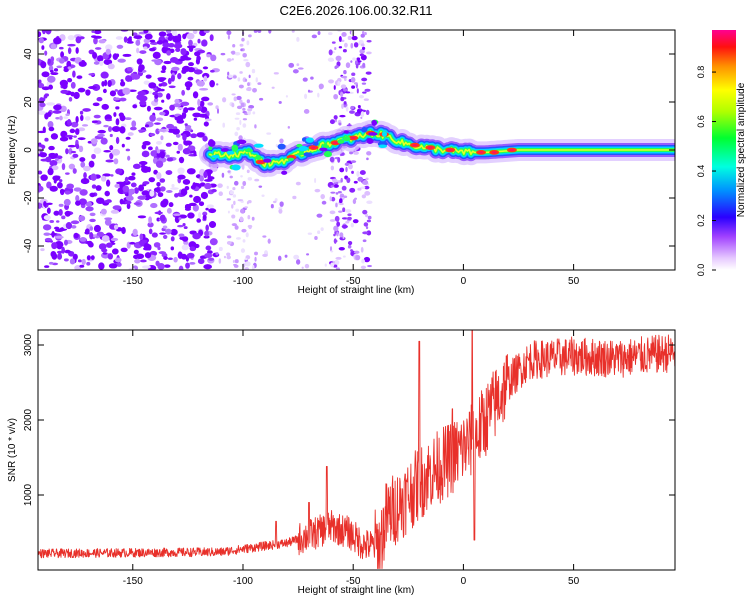 This screenshot has width=750, height=600. I want to click on snr-ytick-label: 1000, so click(28, 494).